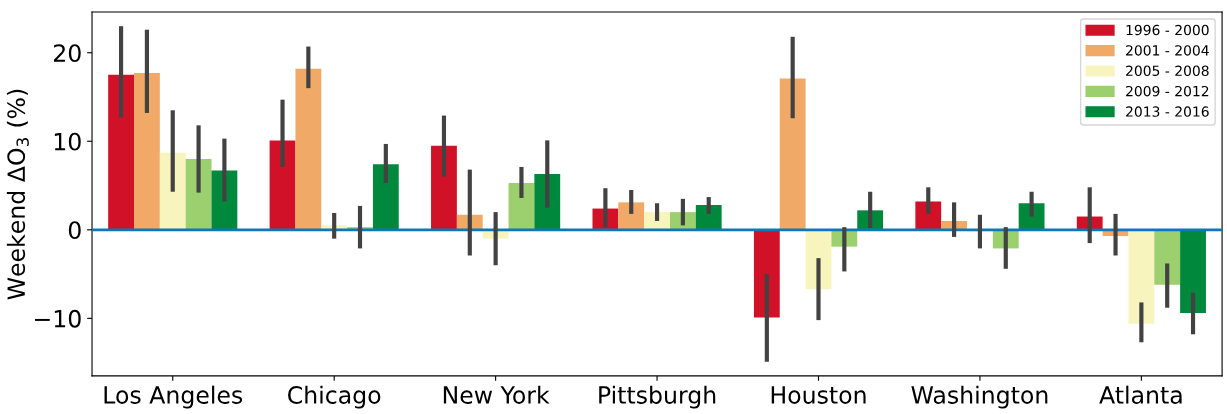  I want to click on x-tick-label: Pittsburgh, so click(657, 397).